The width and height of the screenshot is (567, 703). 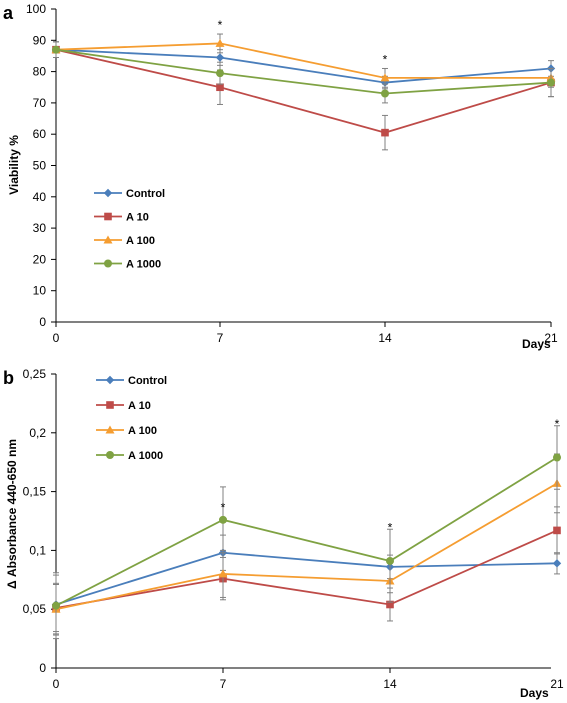 I want to click on y-tick-label: 80, so click(x=40, y=72).